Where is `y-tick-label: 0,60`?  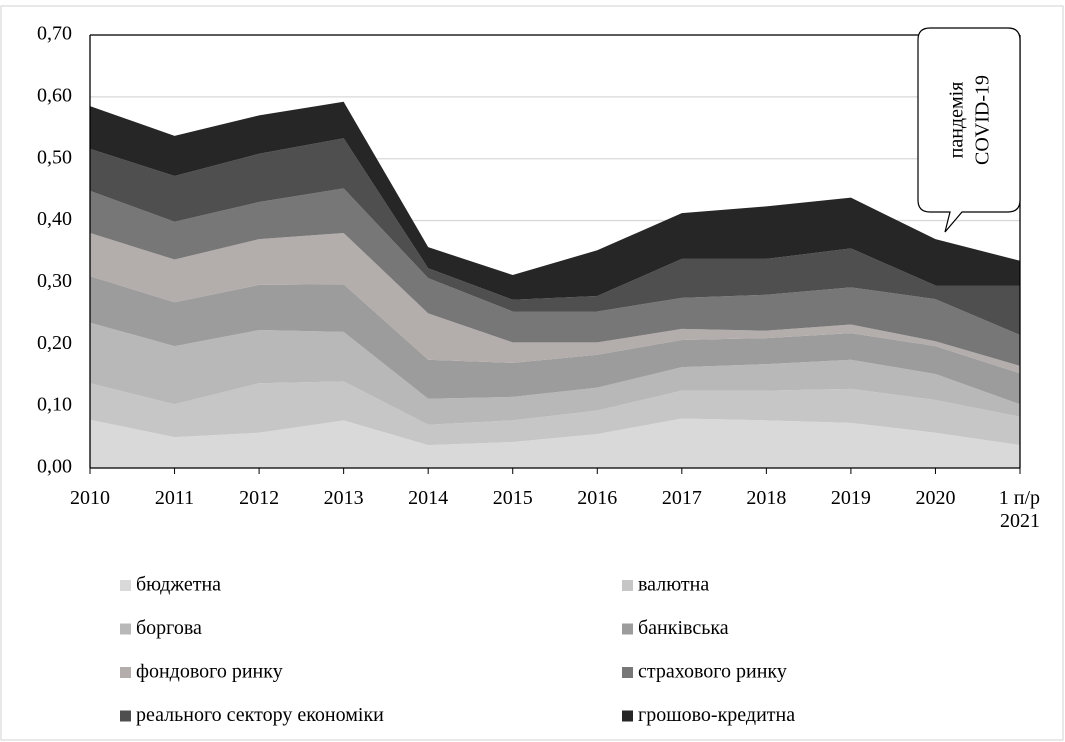 y-tick-label: 0,60 is located at coordinates (54, 95).